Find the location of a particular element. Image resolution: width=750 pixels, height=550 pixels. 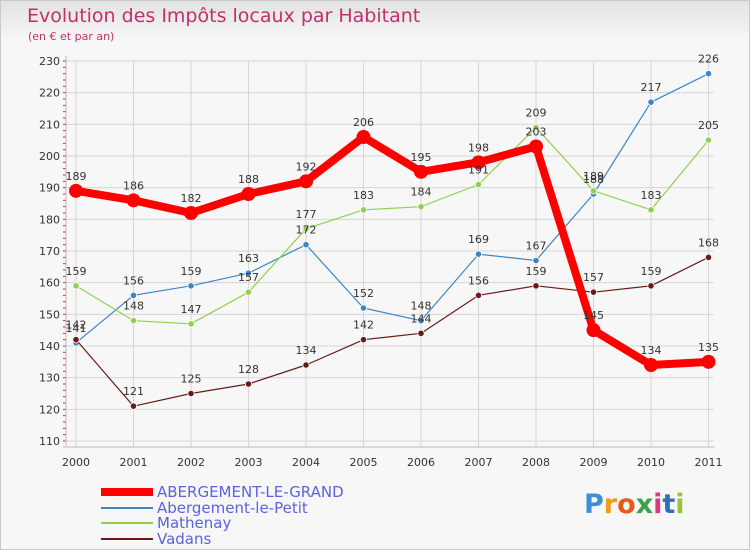

x-tick-label: 2005 is located at coordinates (364, 462).